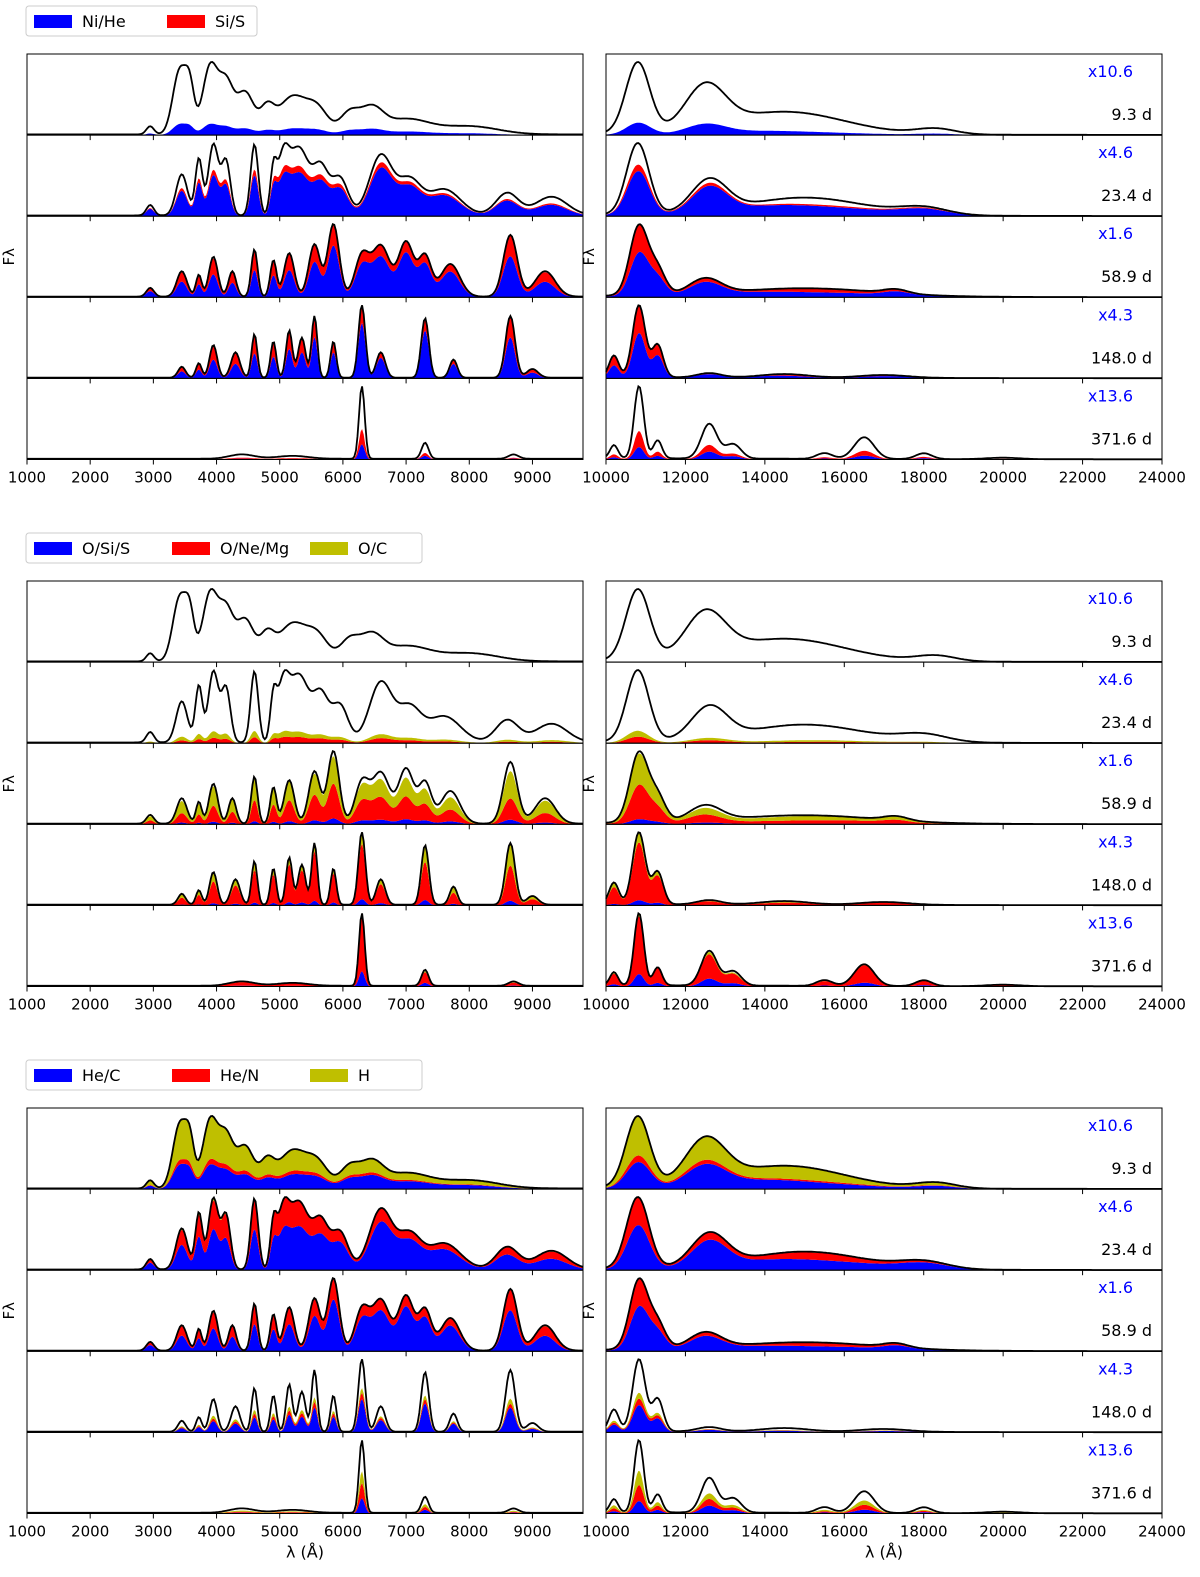  Describe the element at coordinates (532, 1532) in the screenshot. I see `x-tick-label: 9000` at that location.